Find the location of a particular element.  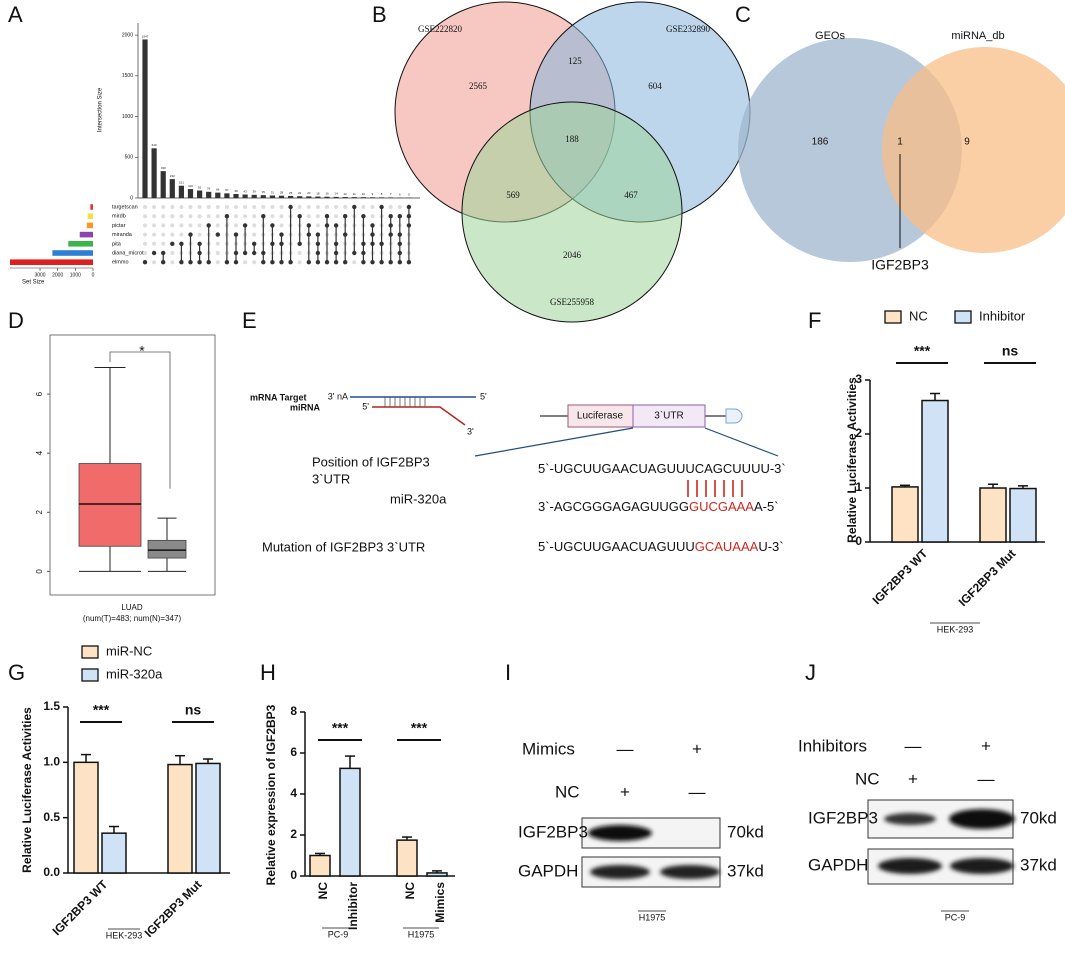

construct-art is located at coordinates (626, 450).